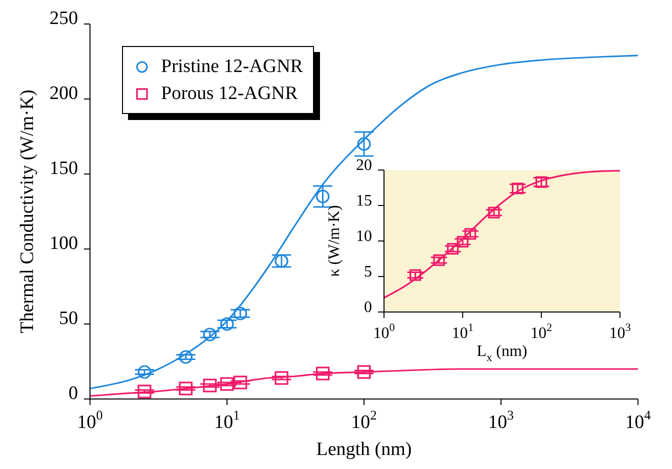 This screenshot has width=672, height=469. Describe the element at coordinates (68, 318) in the screenshot. I see `y-tick-label: 50` at that location.